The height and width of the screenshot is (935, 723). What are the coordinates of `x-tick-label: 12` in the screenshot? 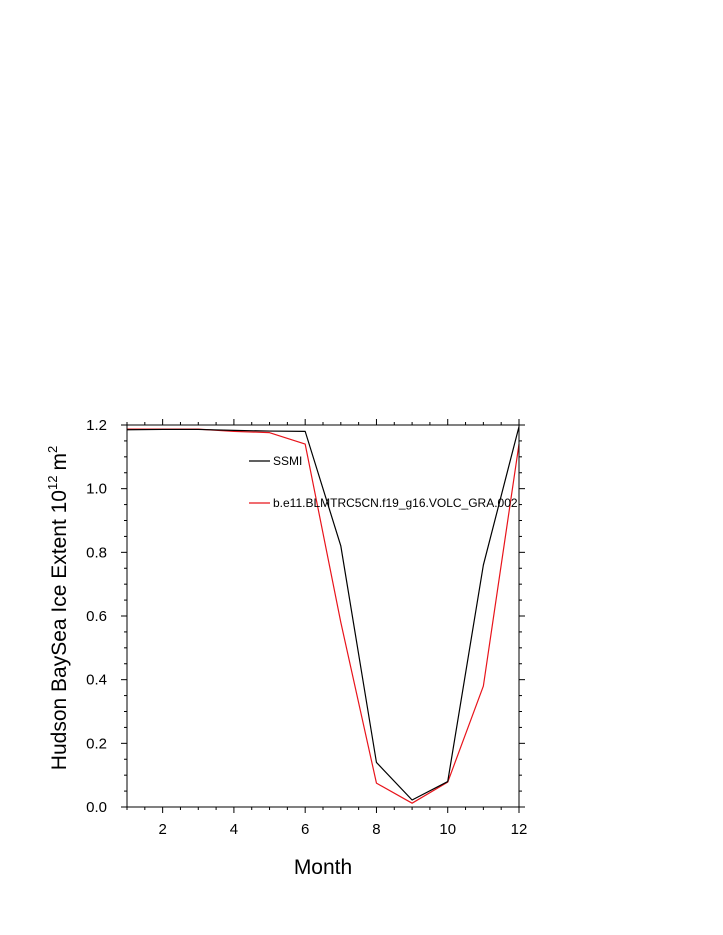 It's located at (519, 829).